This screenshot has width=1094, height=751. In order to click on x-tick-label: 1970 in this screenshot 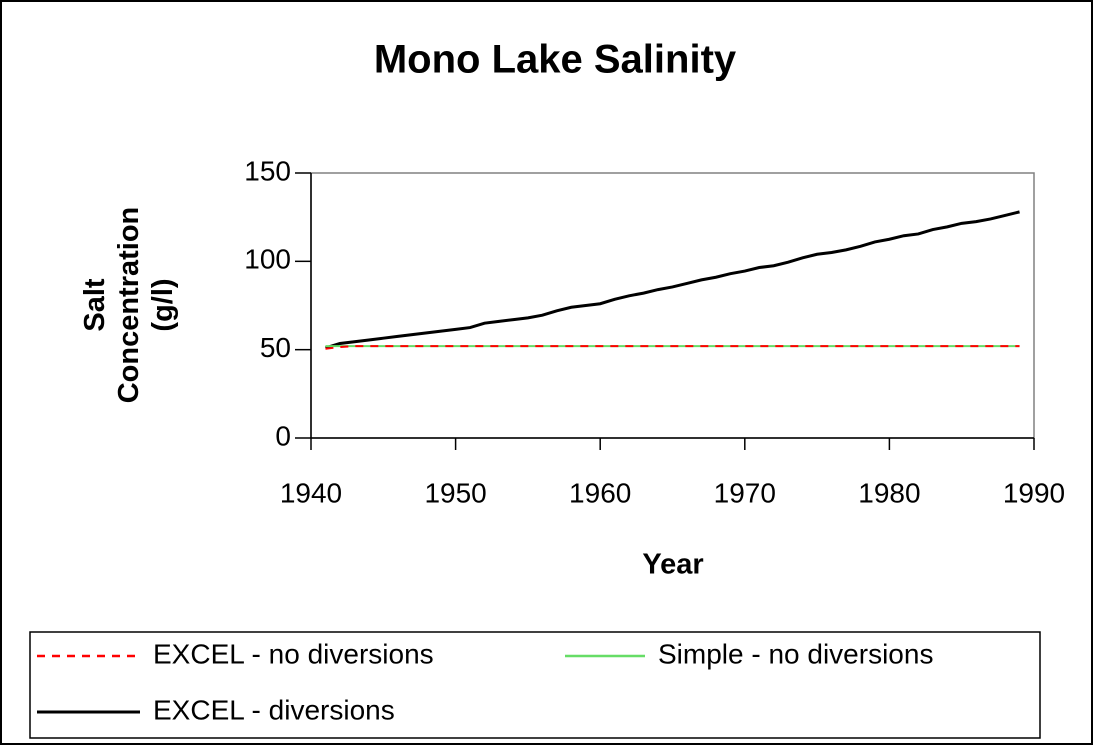, I will do `click(745, 492)`.